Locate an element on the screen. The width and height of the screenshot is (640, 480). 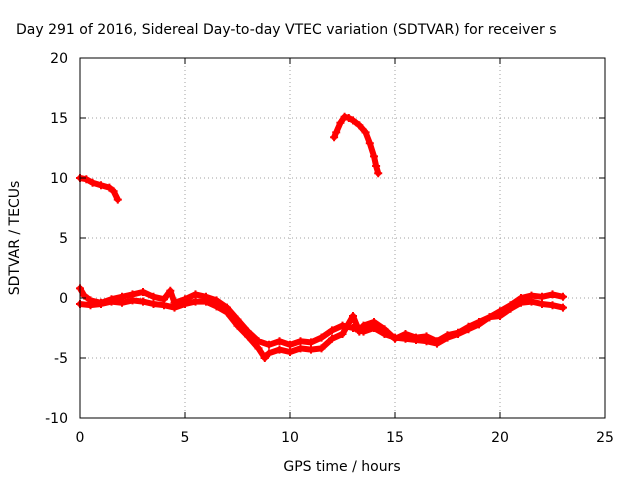
x-axis-label: GPS time / hours is located at coordinates (341, 467).